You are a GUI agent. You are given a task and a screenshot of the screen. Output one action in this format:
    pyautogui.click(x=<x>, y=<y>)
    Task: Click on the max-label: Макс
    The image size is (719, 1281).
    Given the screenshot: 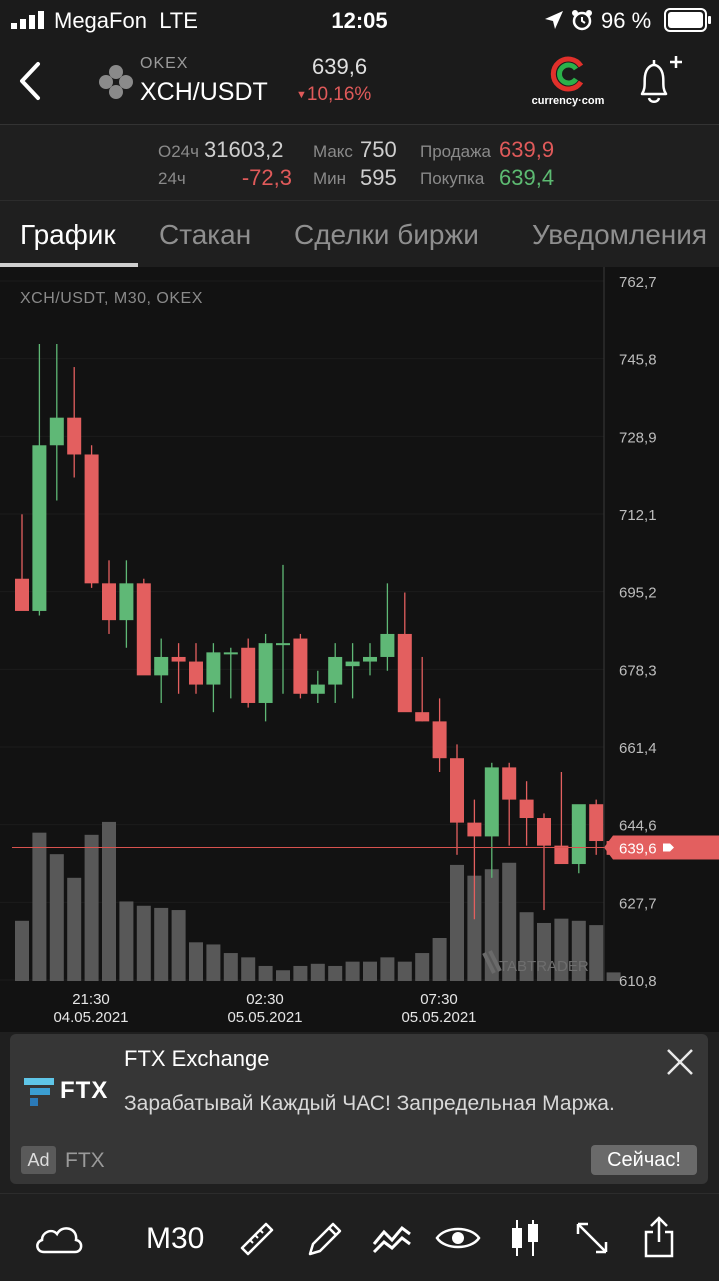 What is the action you would take?
    pyautogui.click(x=333, y=151)
    